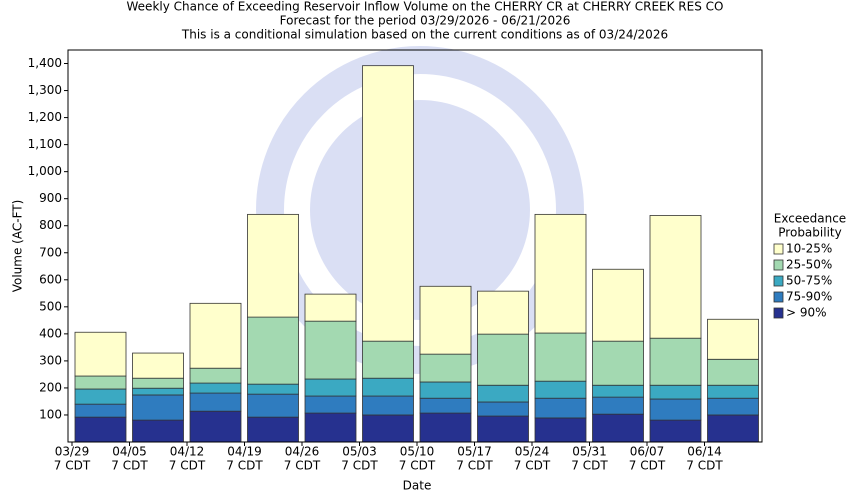 This screenshot has width=850, height=500. What do you see at coordinates (45, 171) in the screenshot?
I see `y-tick-label: 1,000` at bounding box center [45, 171].